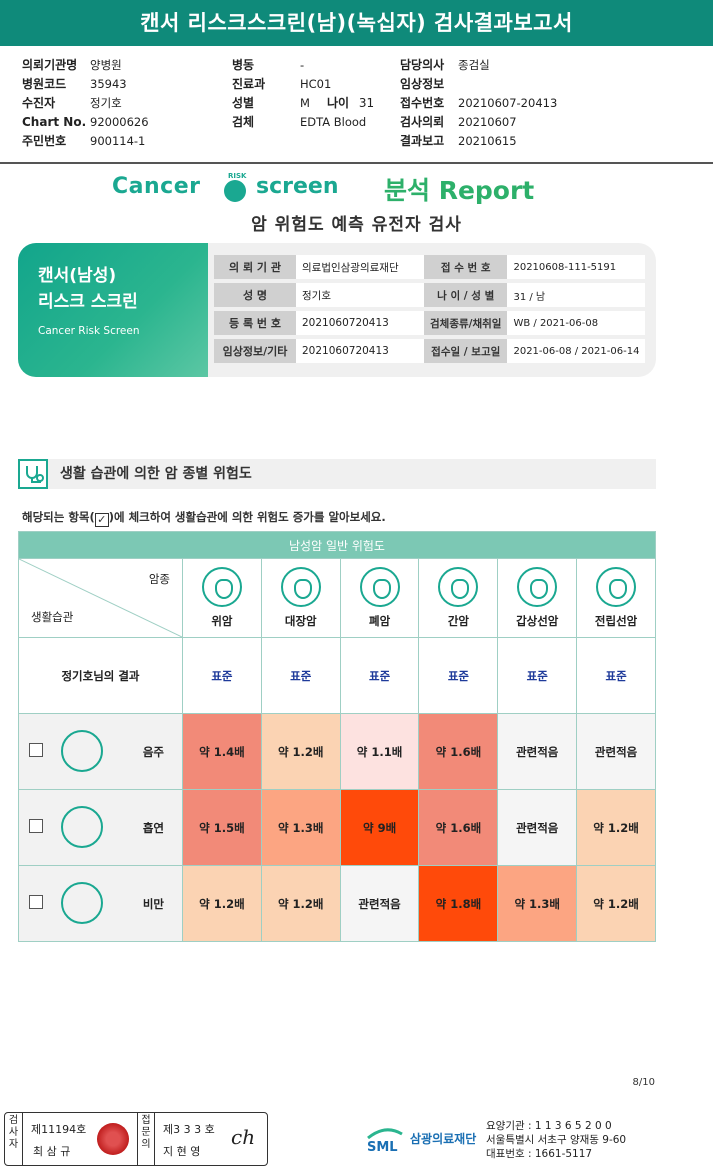 This screenshot has width=713, height=1176. I want to click on risk-cell: 약 9배, so click(379, 827).